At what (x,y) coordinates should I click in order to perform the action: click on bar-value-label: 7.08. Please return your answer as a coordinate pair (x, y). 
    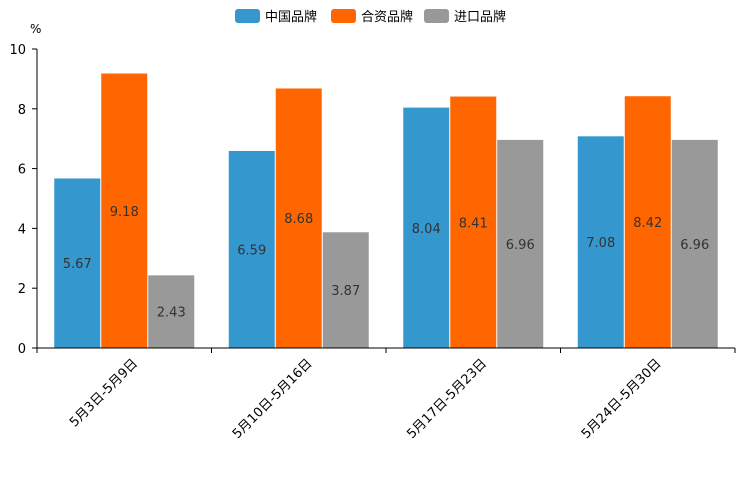
    Looking at the image, I should click on (600, 243).